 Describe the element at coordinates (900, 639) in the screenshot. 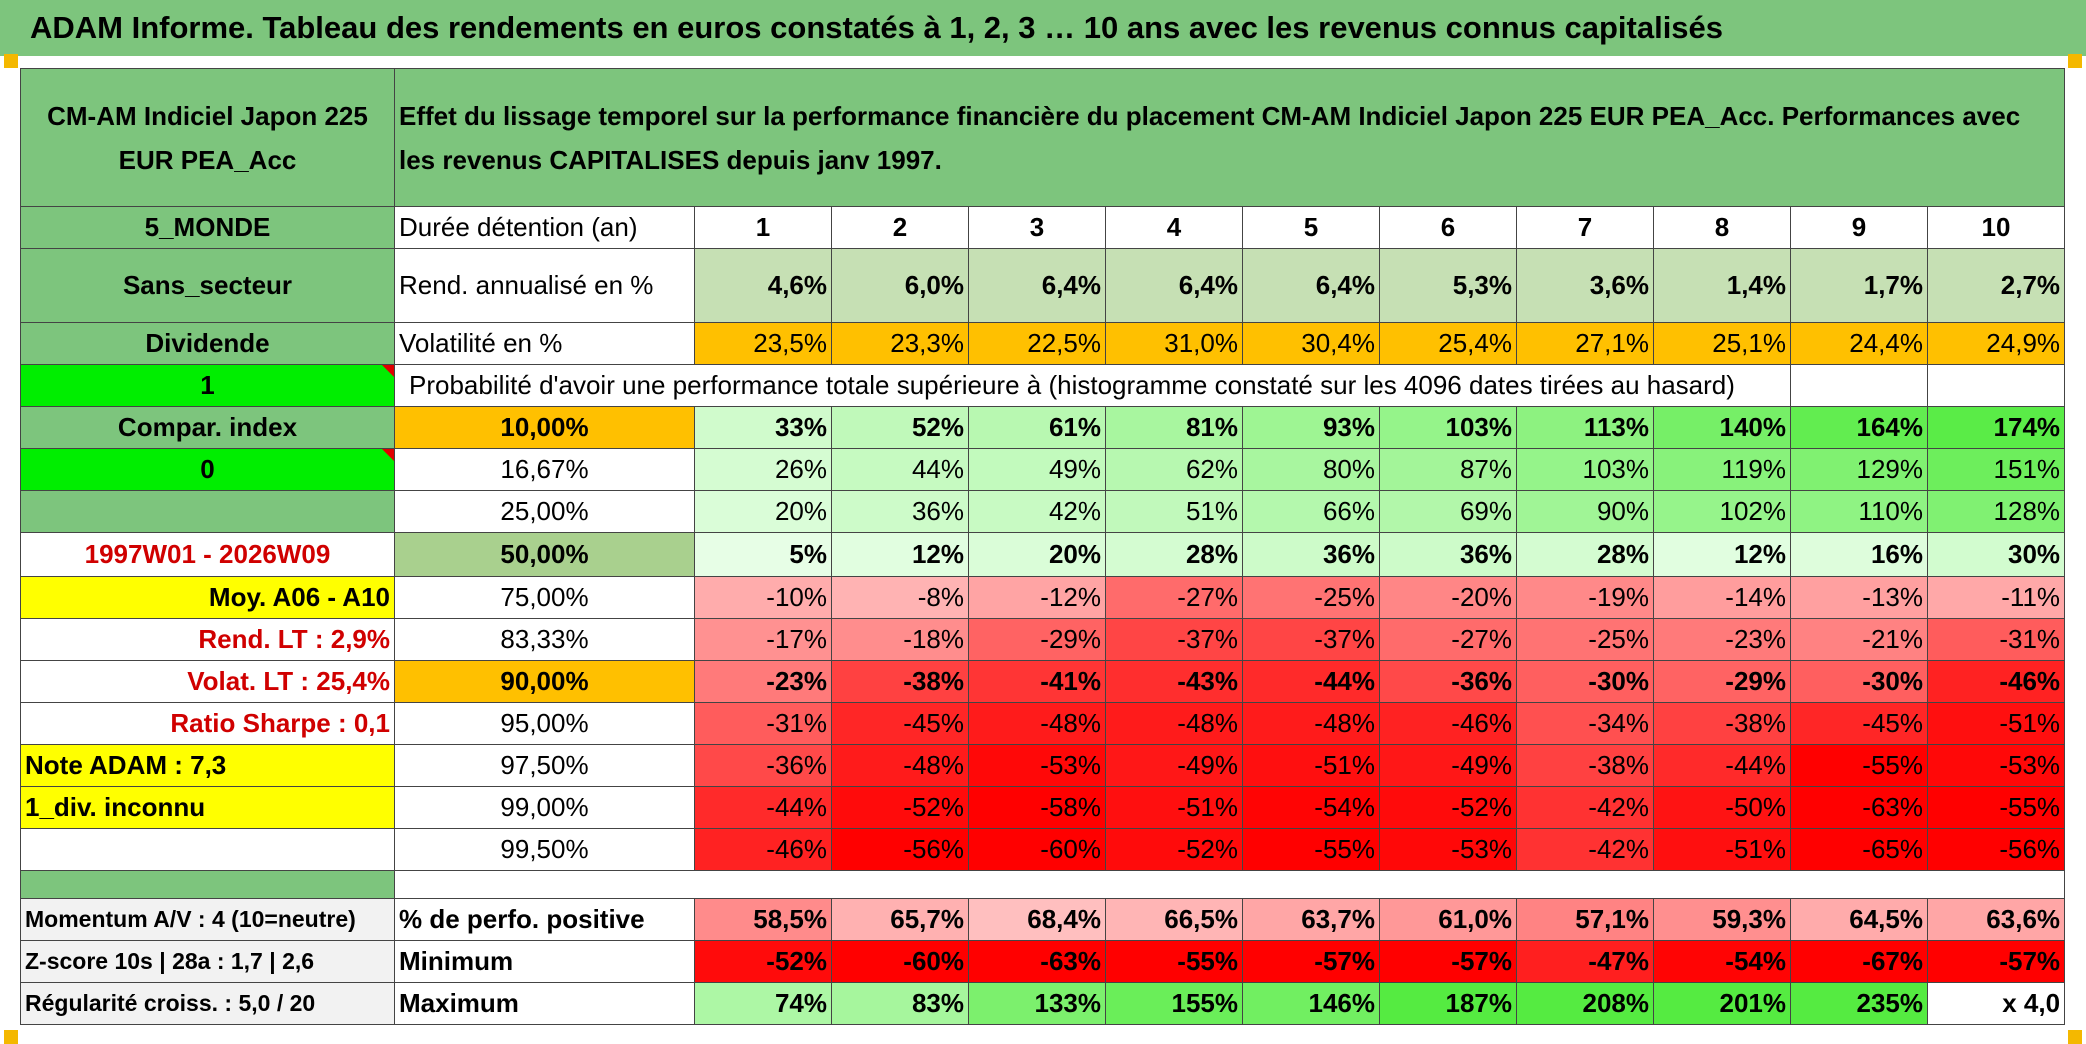

I see `probability-cell: -18%` at that location.